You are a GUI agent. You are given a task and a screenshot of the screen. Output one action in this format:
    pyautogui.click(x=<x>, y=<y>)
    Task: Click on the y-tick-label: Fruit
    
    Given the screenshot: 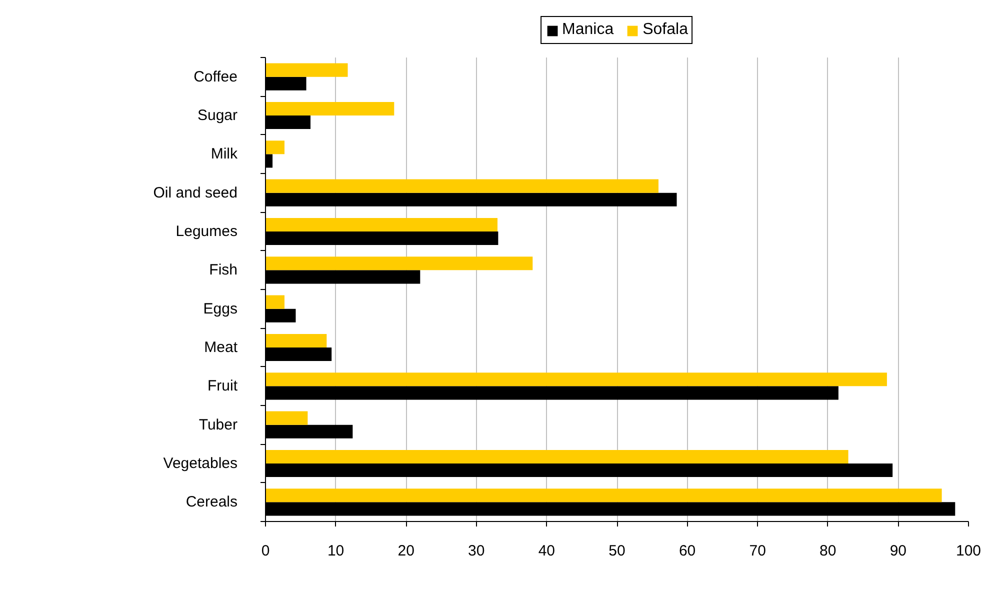 What is the action you would take?
    pyautogui.click(x=223, y=386)
    